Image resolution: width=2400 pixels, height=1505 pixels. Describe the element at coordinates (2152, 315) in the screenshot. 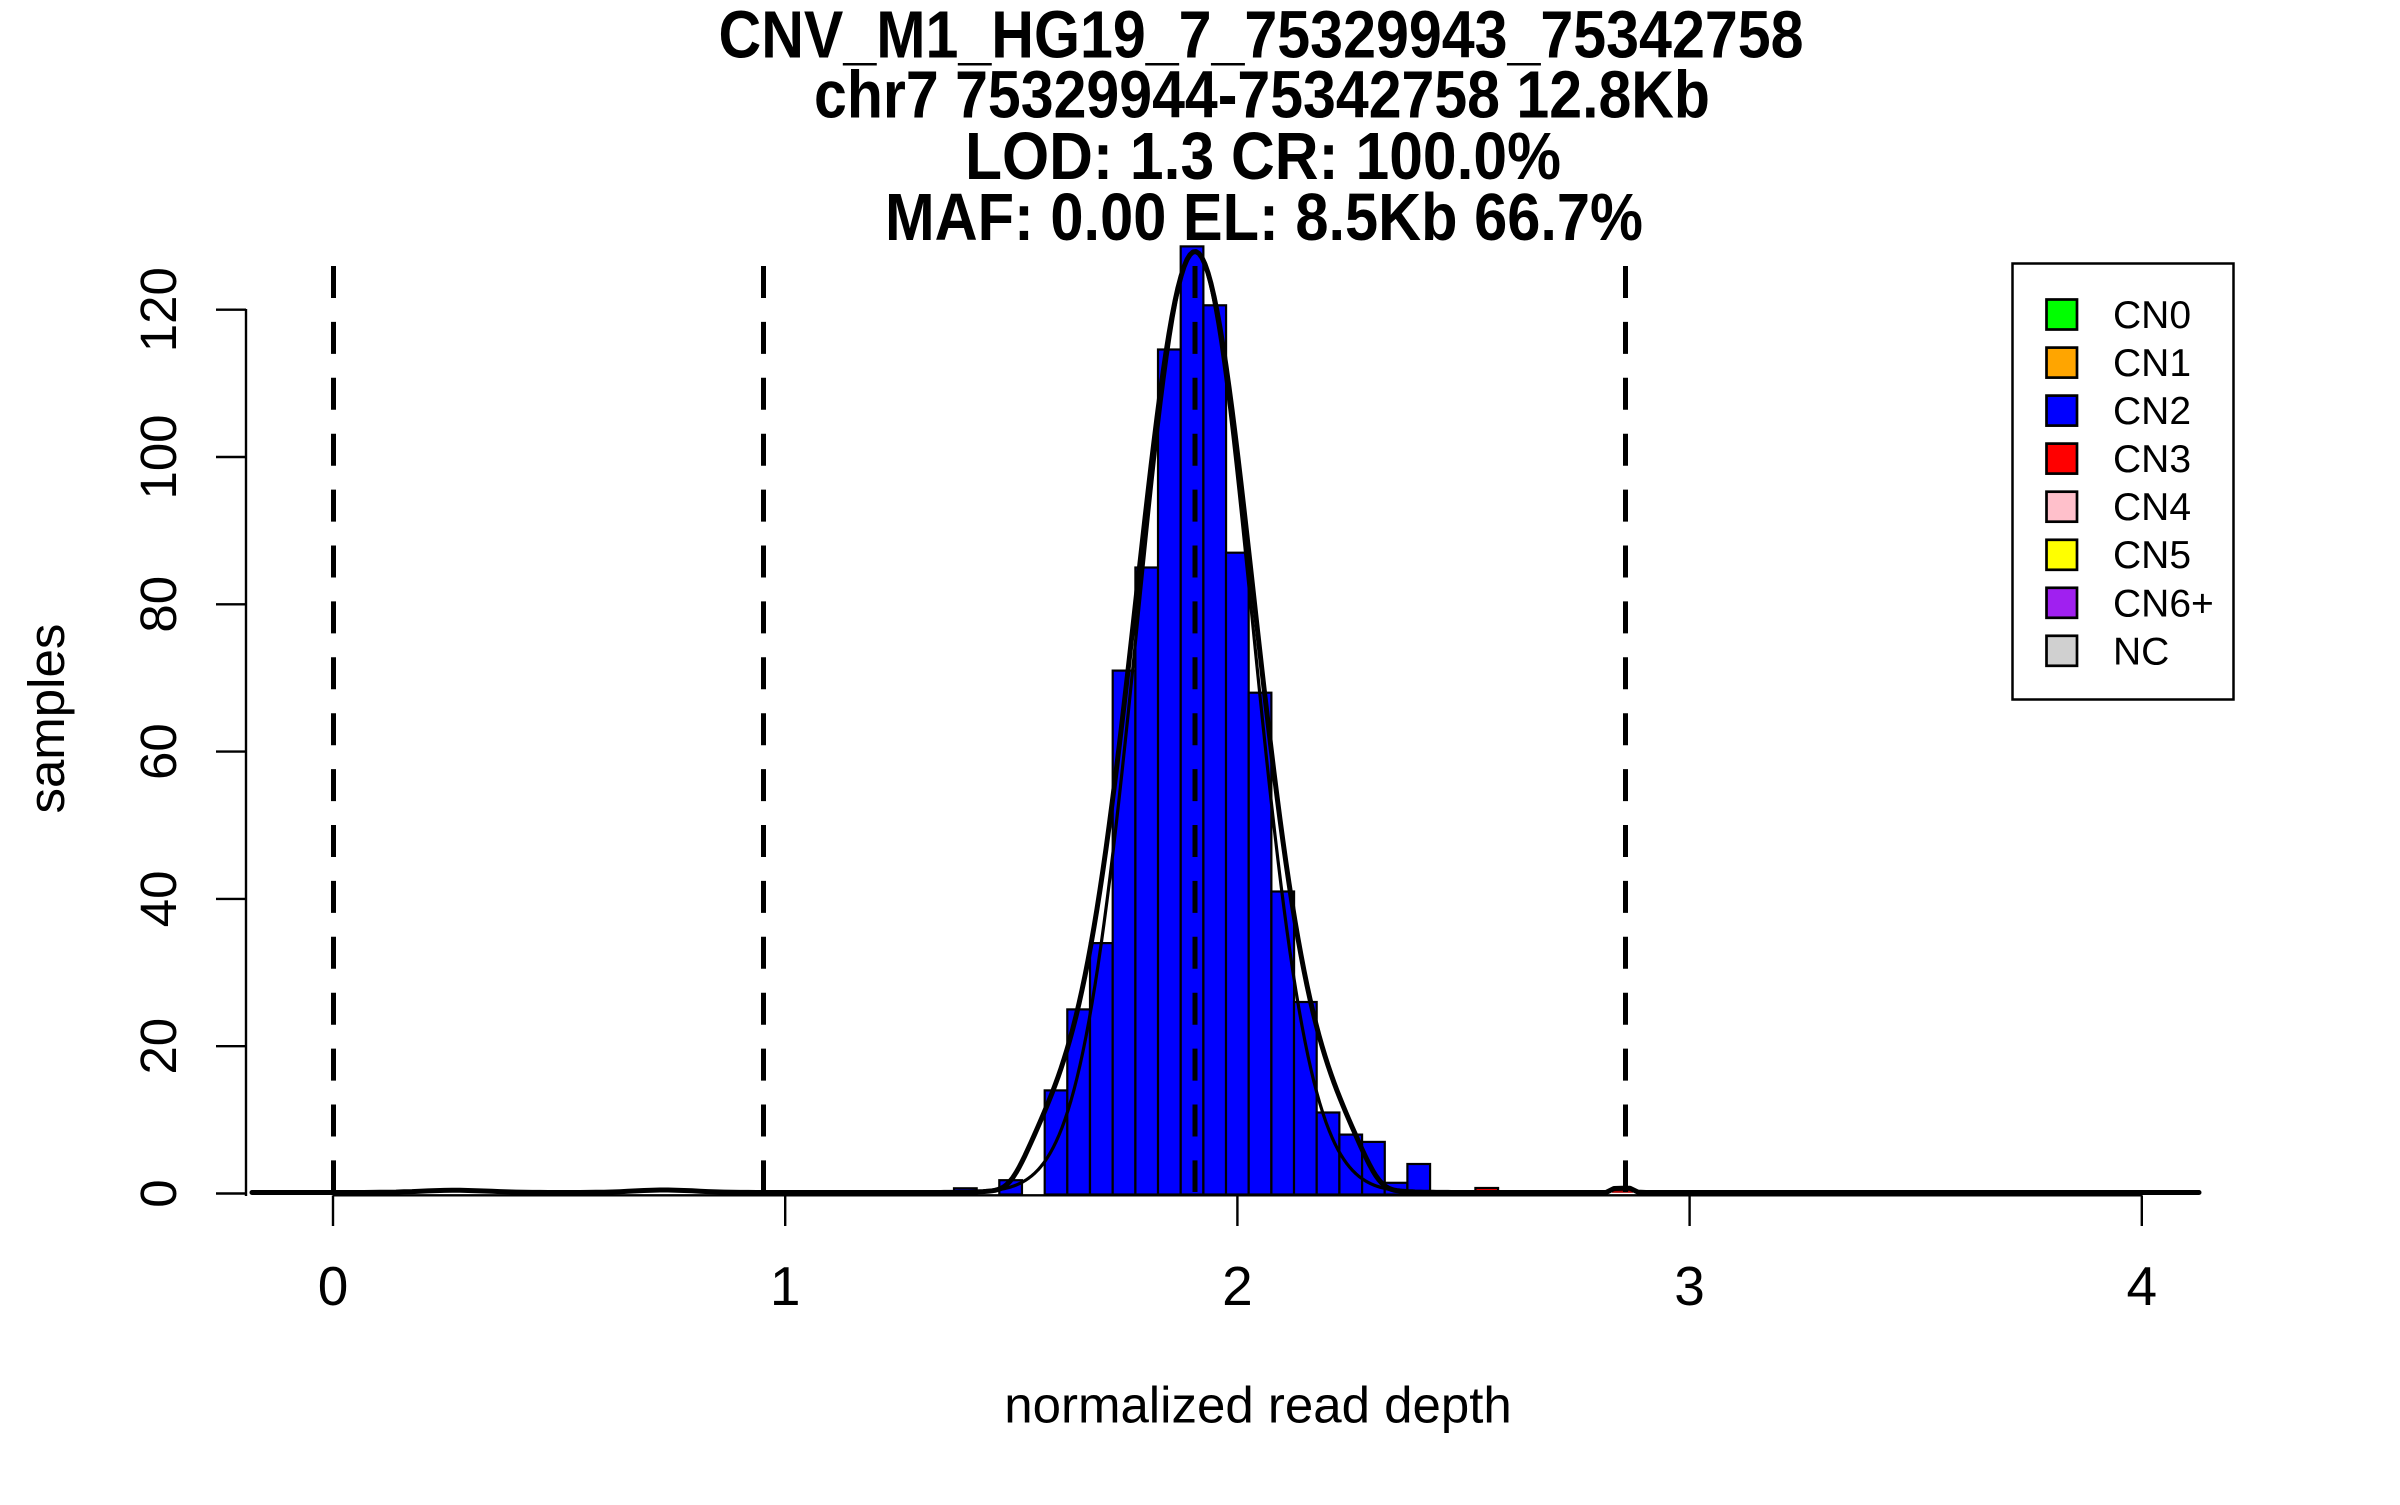

I see `svg-text: CN0` at that location.